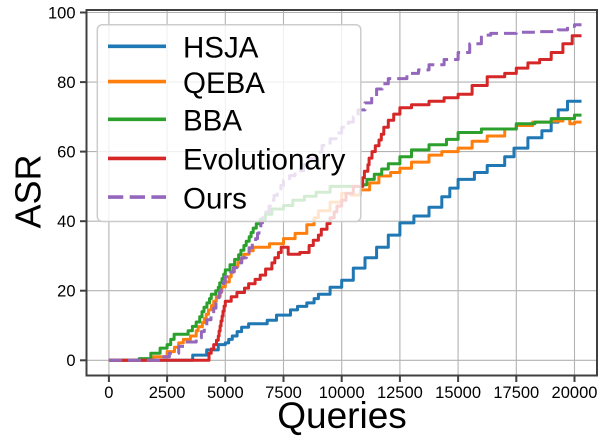 This screenshot has width=607, height=444. What do you see at coordinates (575, 393) in the screenshot?
I see `svg-text: 20000` at bounding box center [575, 393].